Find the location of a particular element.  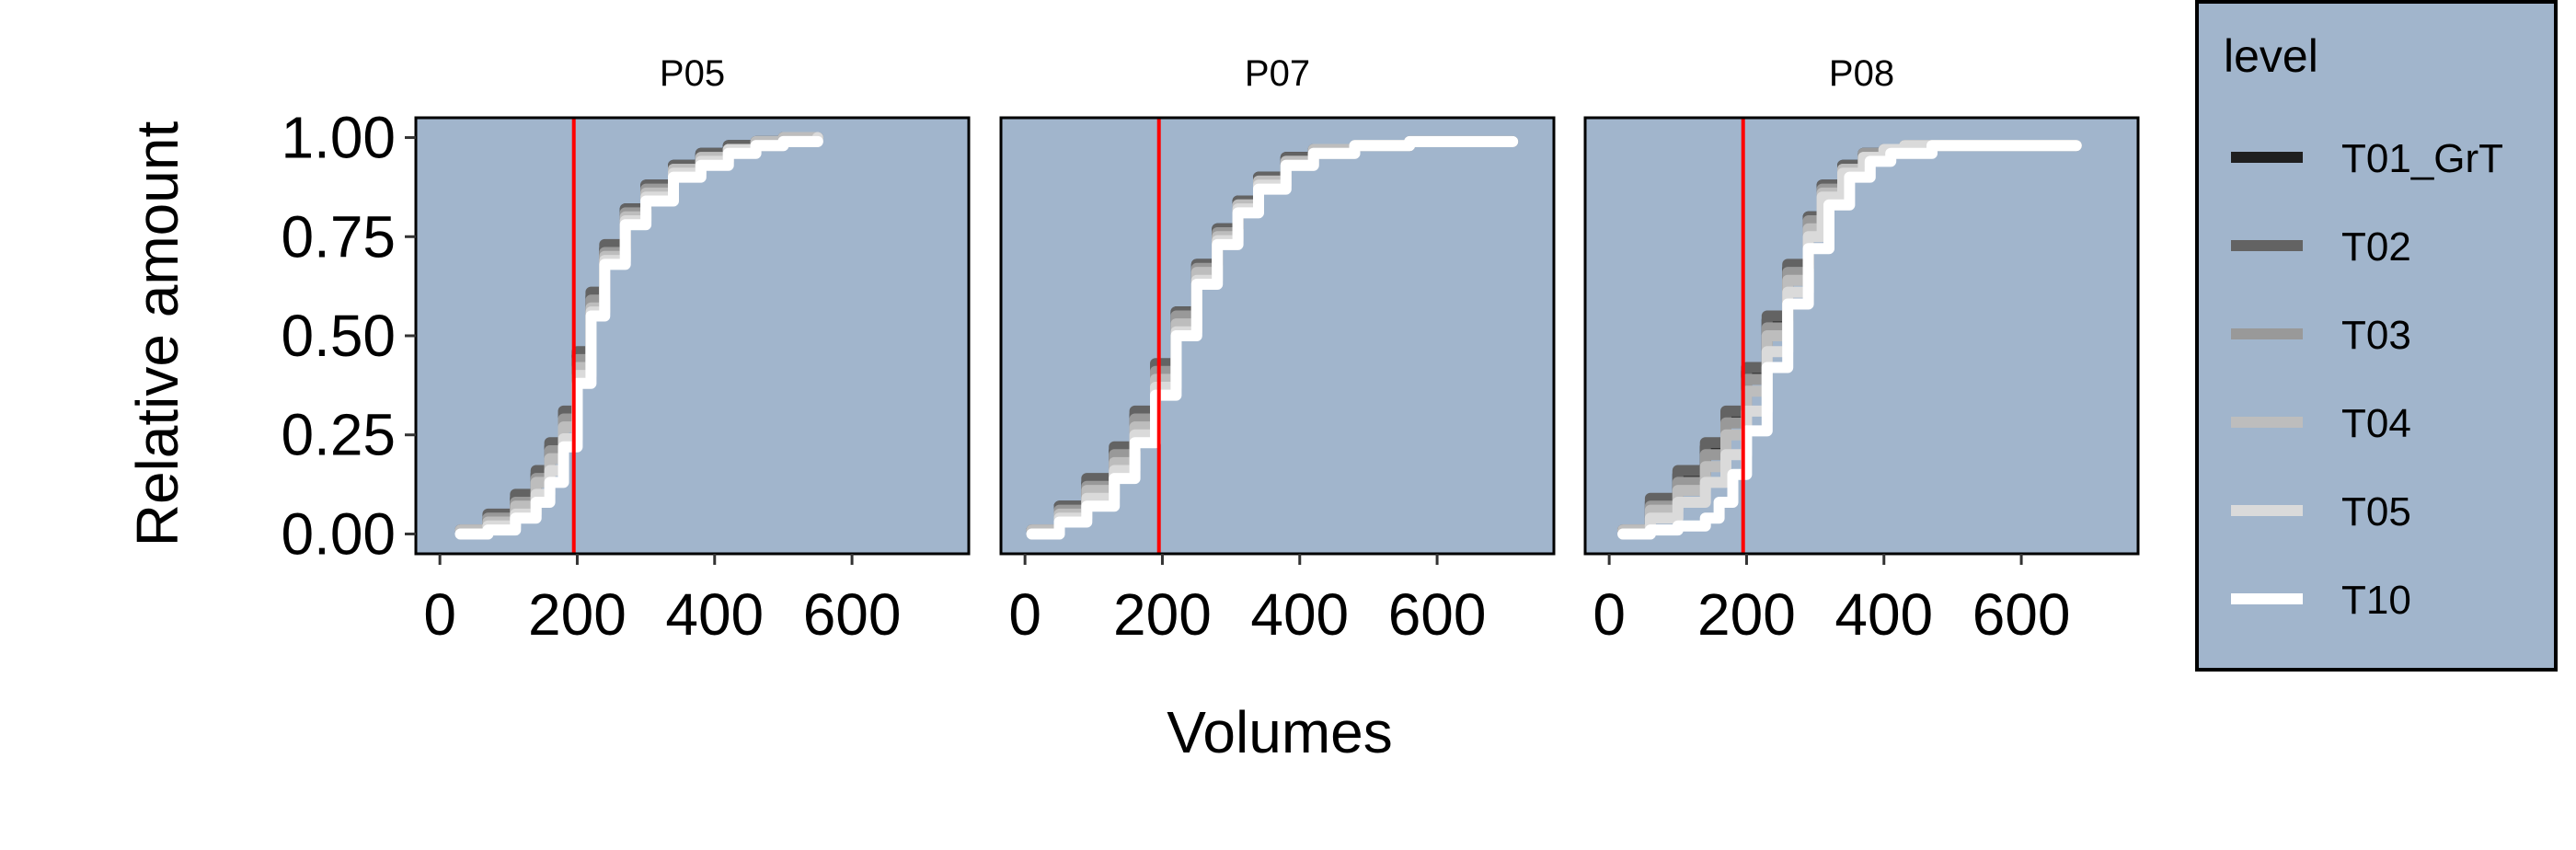

legend: level T01_GrT T02 T03 T04 T05 T10 is located at coordinates (2376, 336).